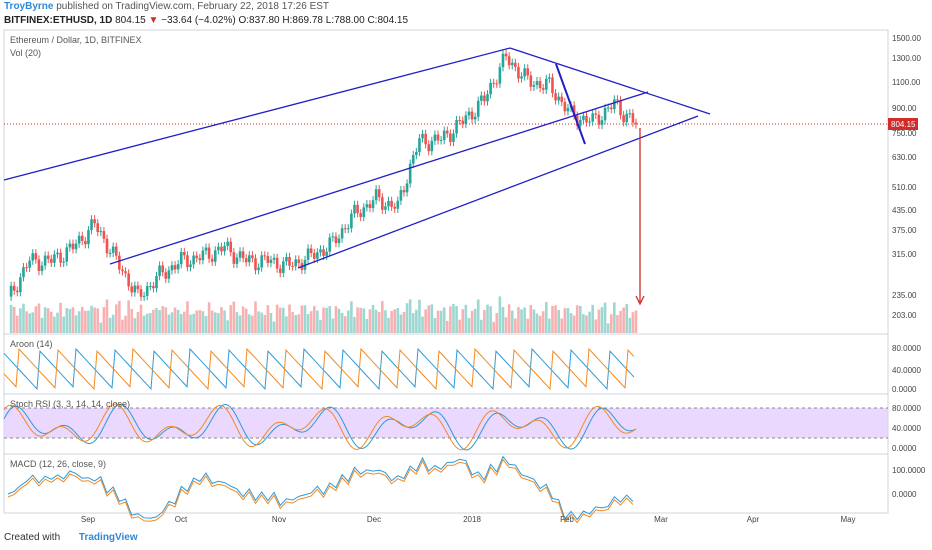  Describe the element at coordinates (498, 192) in the screenshot. I see `trend-line-lower` at that location.